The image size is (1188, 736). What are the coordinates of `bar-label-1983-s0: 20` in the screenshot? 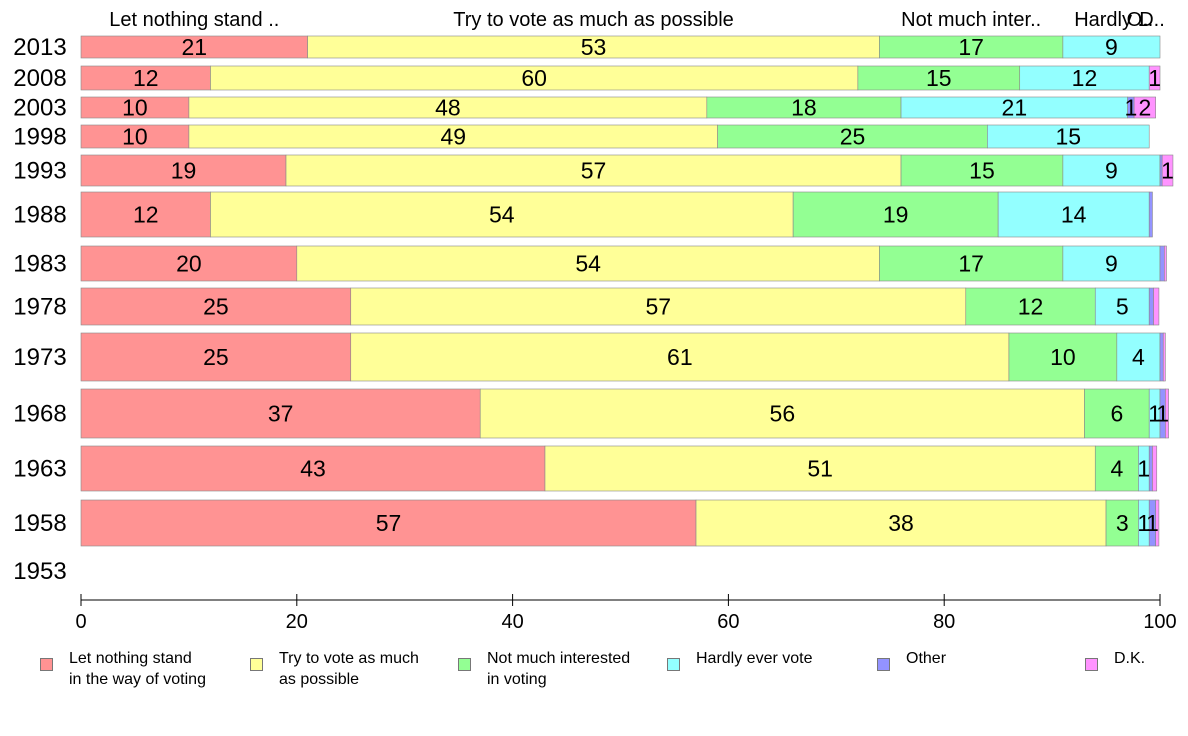 It's located at (189, 264).